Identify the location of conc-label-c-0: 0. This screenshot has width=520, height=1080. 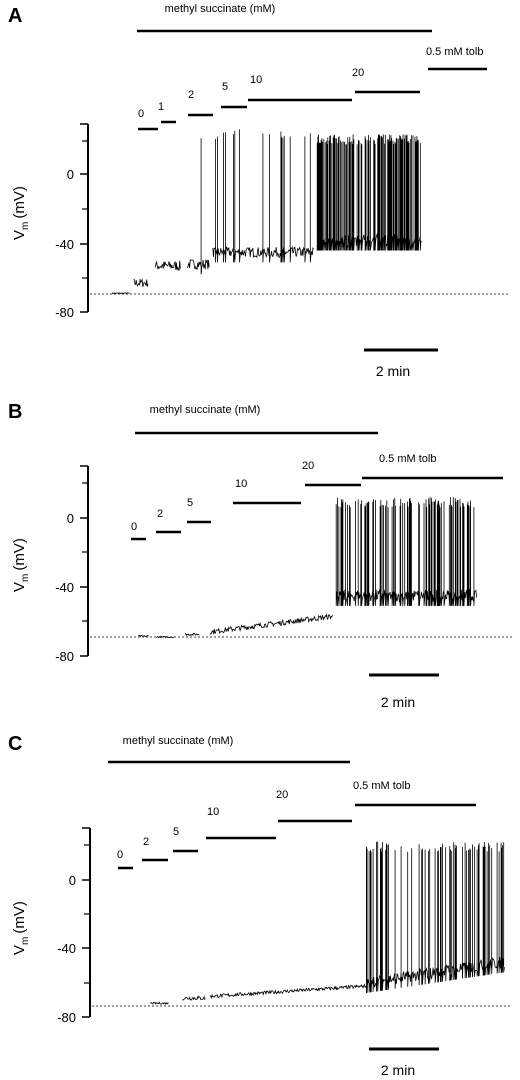
(120, 855).